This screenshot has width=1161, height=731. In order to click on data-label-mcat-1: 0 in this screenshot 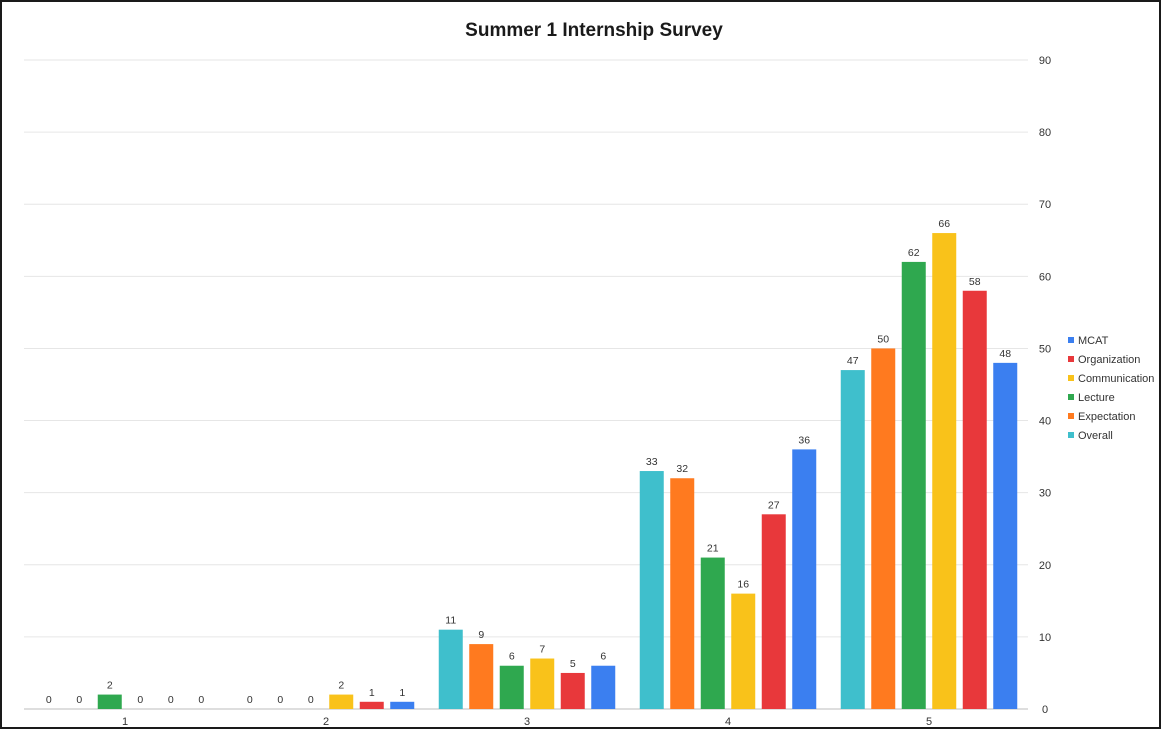, I will do `click(201, 700)`.